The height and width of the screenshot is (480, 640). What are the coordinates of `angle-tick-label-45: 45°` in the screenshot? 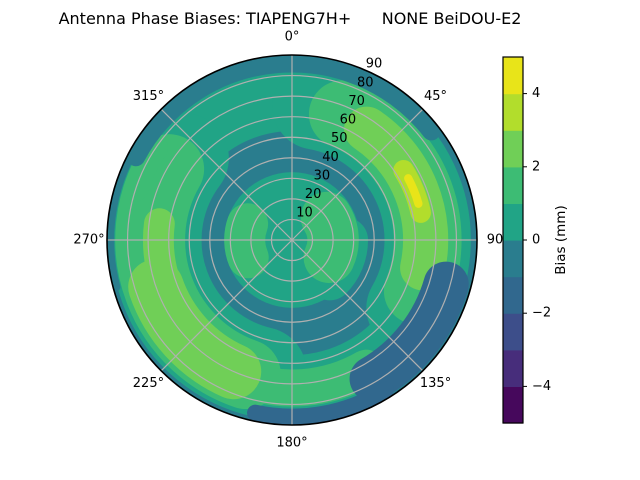 It's located at (435, 96).